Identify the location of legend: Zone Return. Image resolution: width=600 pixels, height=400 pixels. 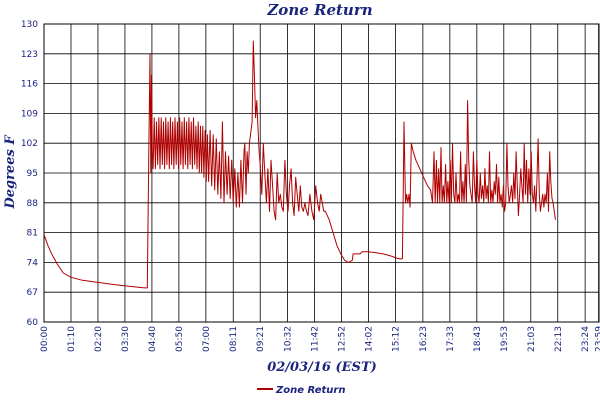
(301, 390).